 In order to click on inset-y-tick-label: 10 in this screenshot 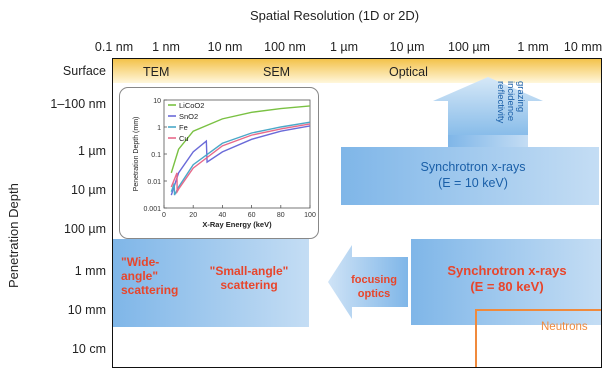, I will do `click(157, 101)`.